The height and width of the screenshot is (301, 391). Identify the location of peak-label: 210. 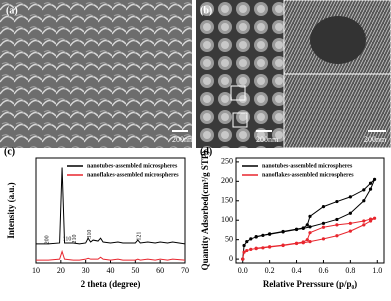
(75, 238).